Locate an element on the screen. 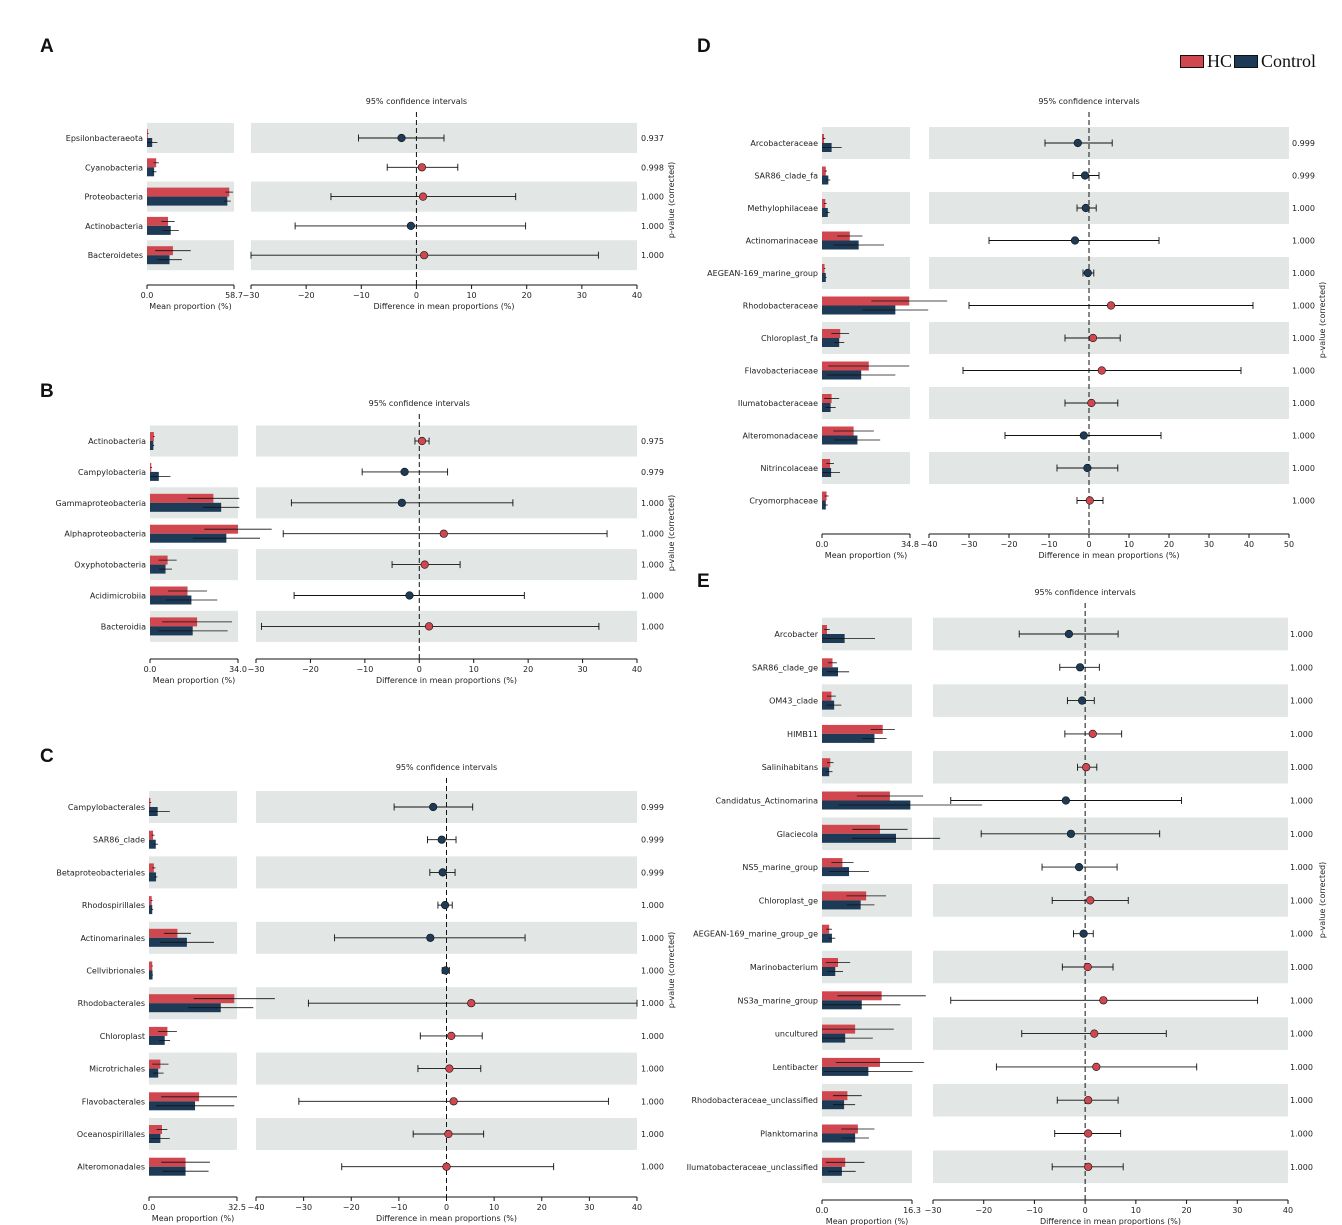 The image size is (1342, 1225). taxon-label: Cyanobacteria is located at coordinates (114, 167).